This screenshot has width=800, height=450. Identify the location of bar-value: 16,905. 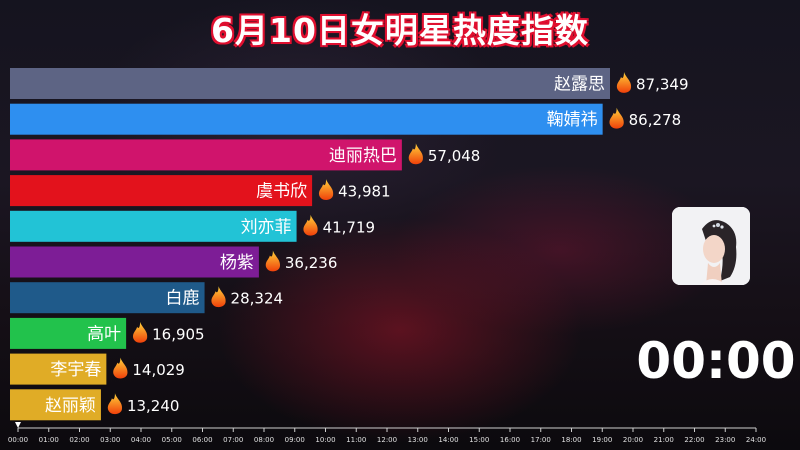
(178, 334).